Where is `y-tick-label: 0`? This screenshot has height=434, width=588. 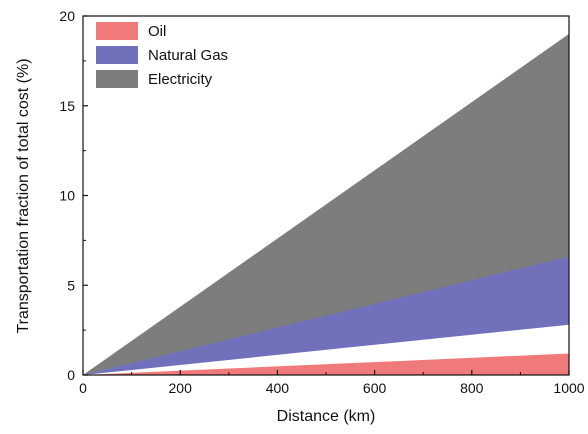
y-tick-label: 0 is located at coordinates (71, 375).